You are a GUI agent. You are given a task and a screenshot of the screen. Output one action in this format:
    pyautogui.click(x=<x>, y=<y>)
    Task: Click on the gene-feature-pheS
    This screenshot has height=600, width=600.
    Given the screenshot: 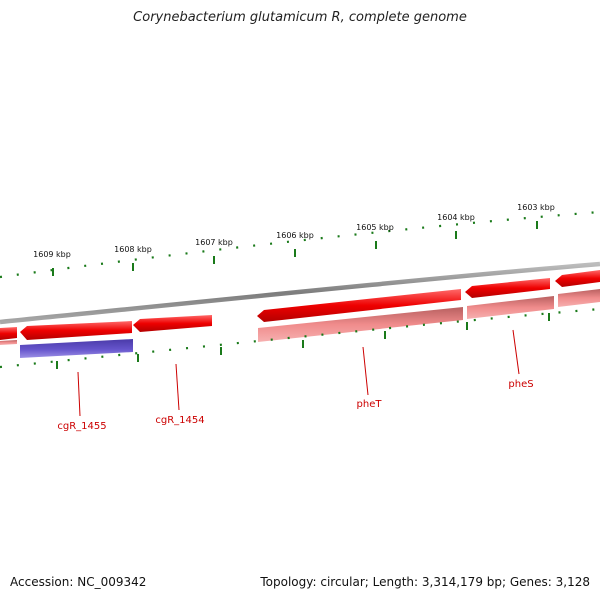 What is the action you would take?
    pyautogui.click(x=510, y=307)
    